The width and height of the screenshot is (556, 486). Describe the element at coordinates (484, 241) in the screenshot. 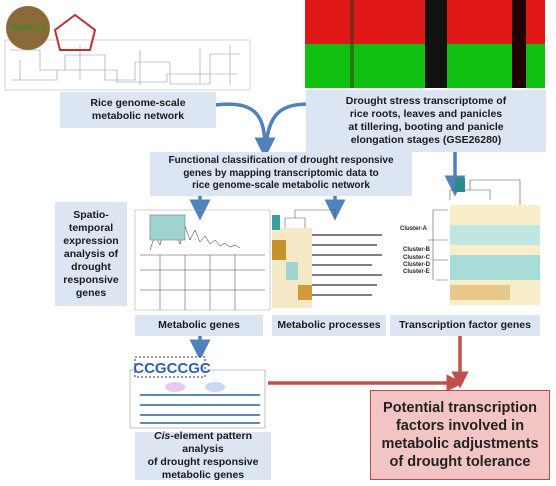

I see `tf-heatmap` at that location.